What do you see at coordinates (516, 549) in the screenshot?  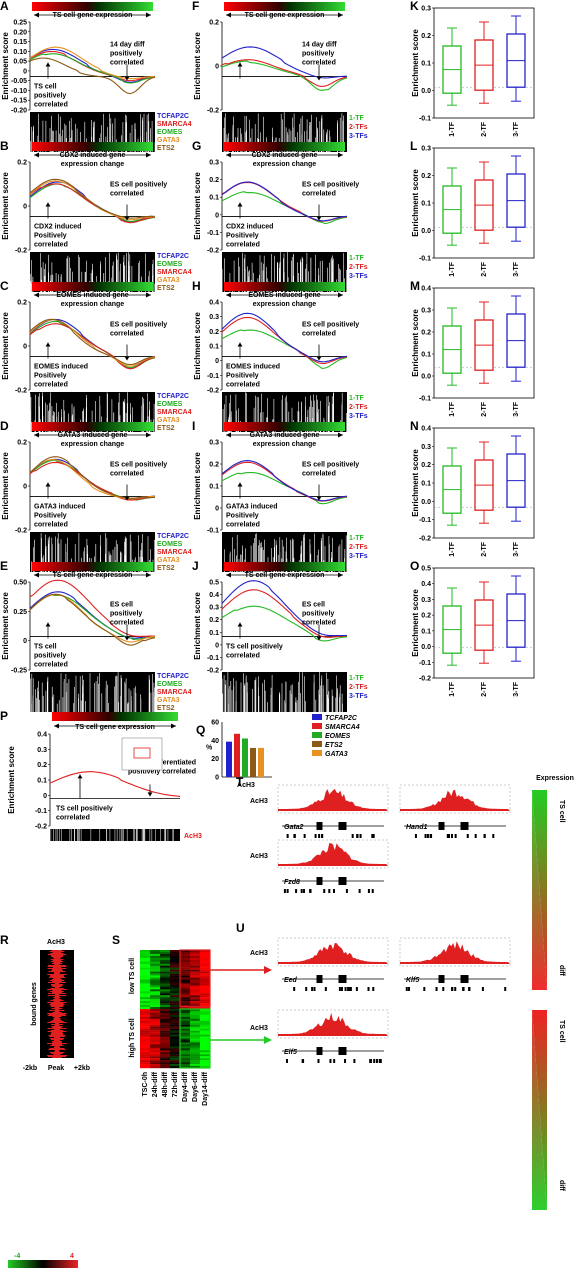 I see `x-tick-label: 3-TF` at bounding box center [516, 549].